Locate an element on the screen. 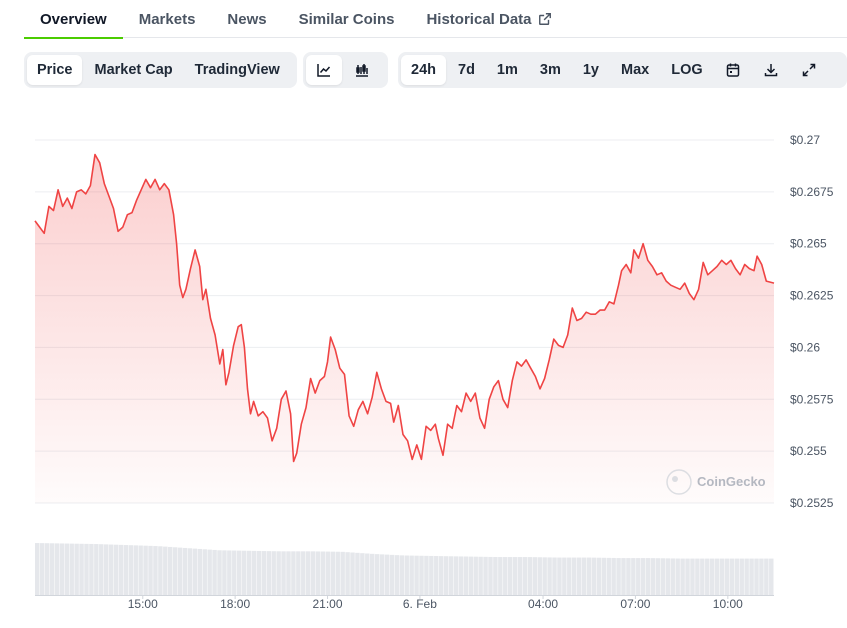  tab-news: News is located at coordinates (246, 19).